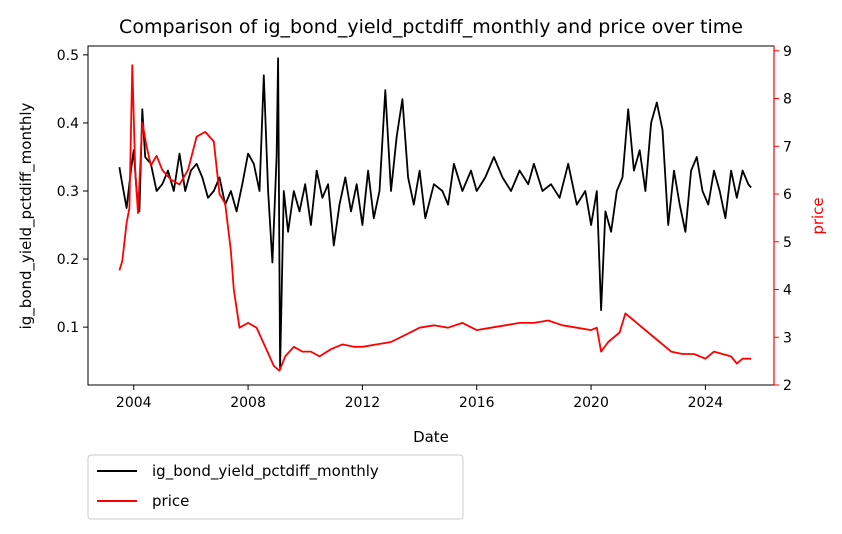 The image size is (842, 534). Describe the element at coordinates (787, 291) in the screenshot. I see `y-right-tick-label: 4` at that location.